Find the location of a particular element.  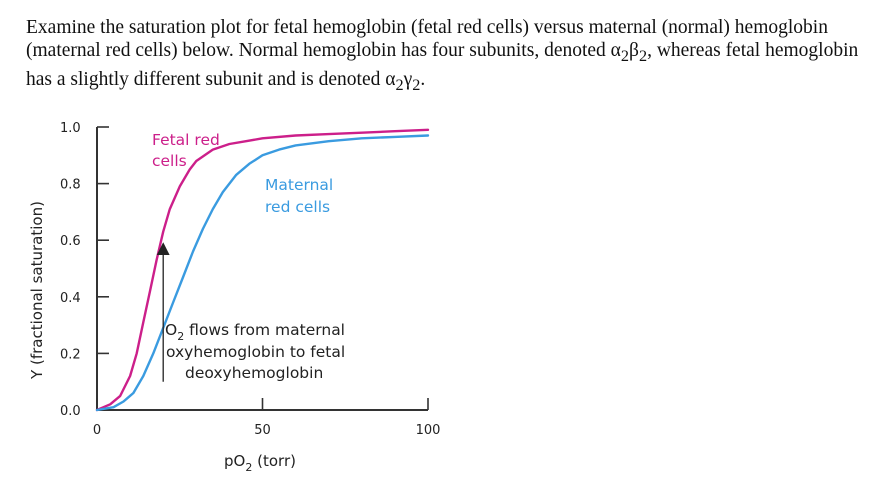

x-tick-label: 100 is located at coordinates (428, 430).